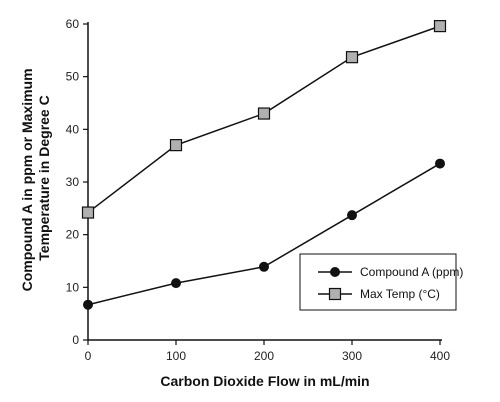  What do you see at coordinates (27, 179) in the screenshot?
I see `y-axis-title-line-1: Compound A in ppm or Maximum` at bounding box center [27, 179].